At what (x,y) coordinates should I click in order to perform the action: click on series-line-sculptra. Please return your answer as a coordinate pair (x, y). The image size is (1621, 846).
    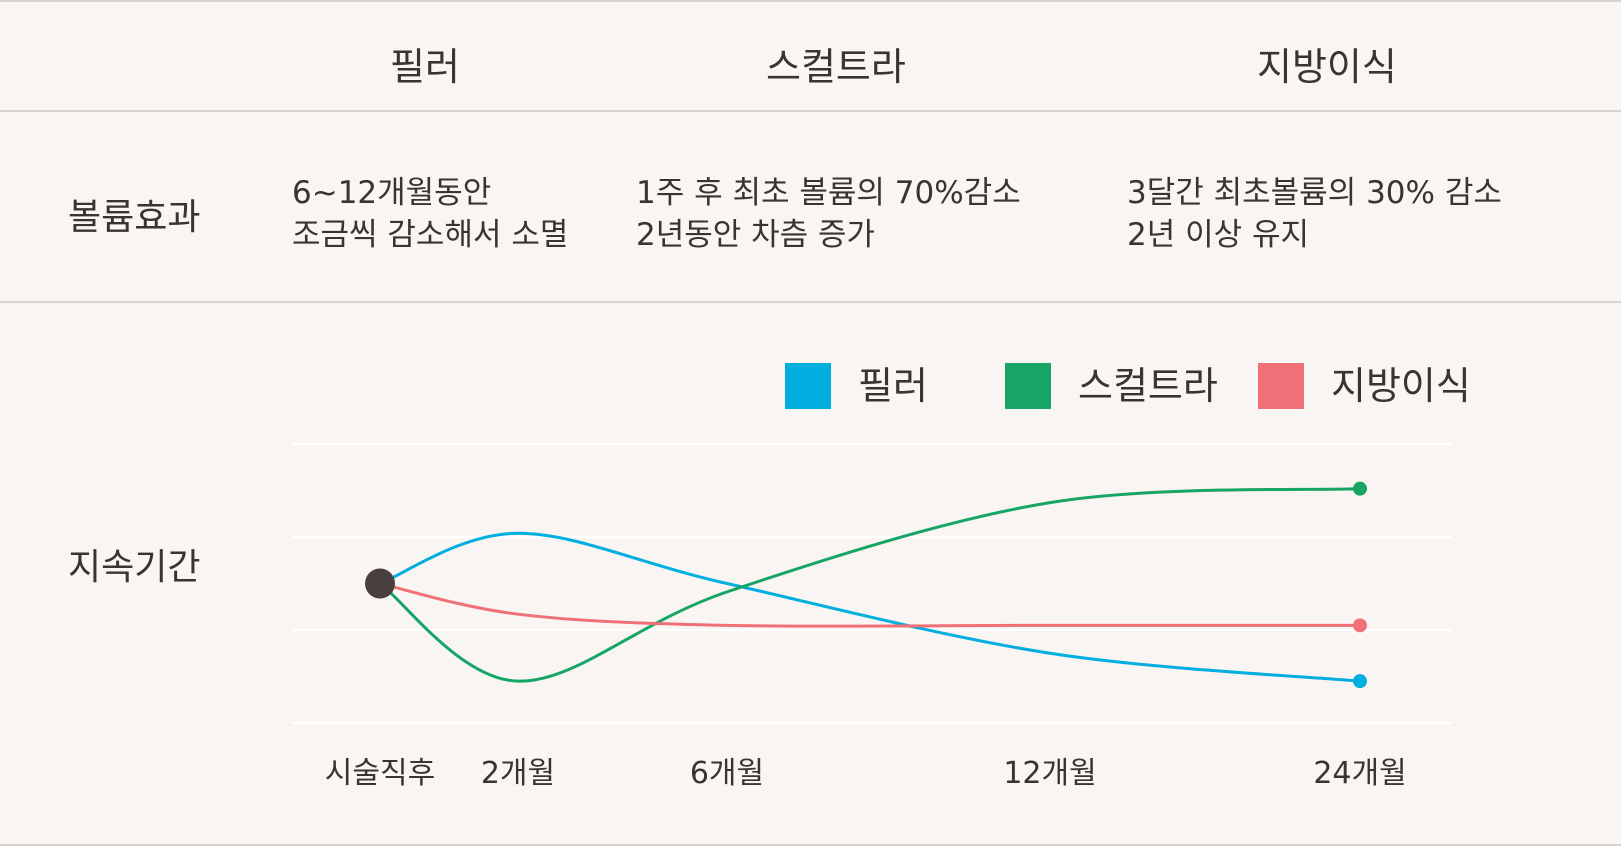
    Looking at the image, I should click on (870, 585).